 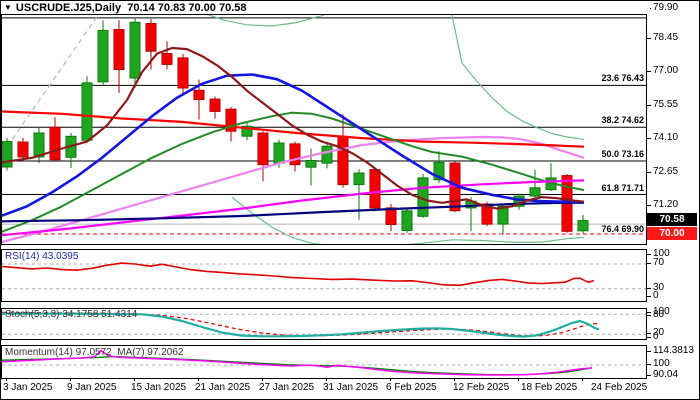 I want to click on indicator-axis-label: 70, so click(x=659, y=262).